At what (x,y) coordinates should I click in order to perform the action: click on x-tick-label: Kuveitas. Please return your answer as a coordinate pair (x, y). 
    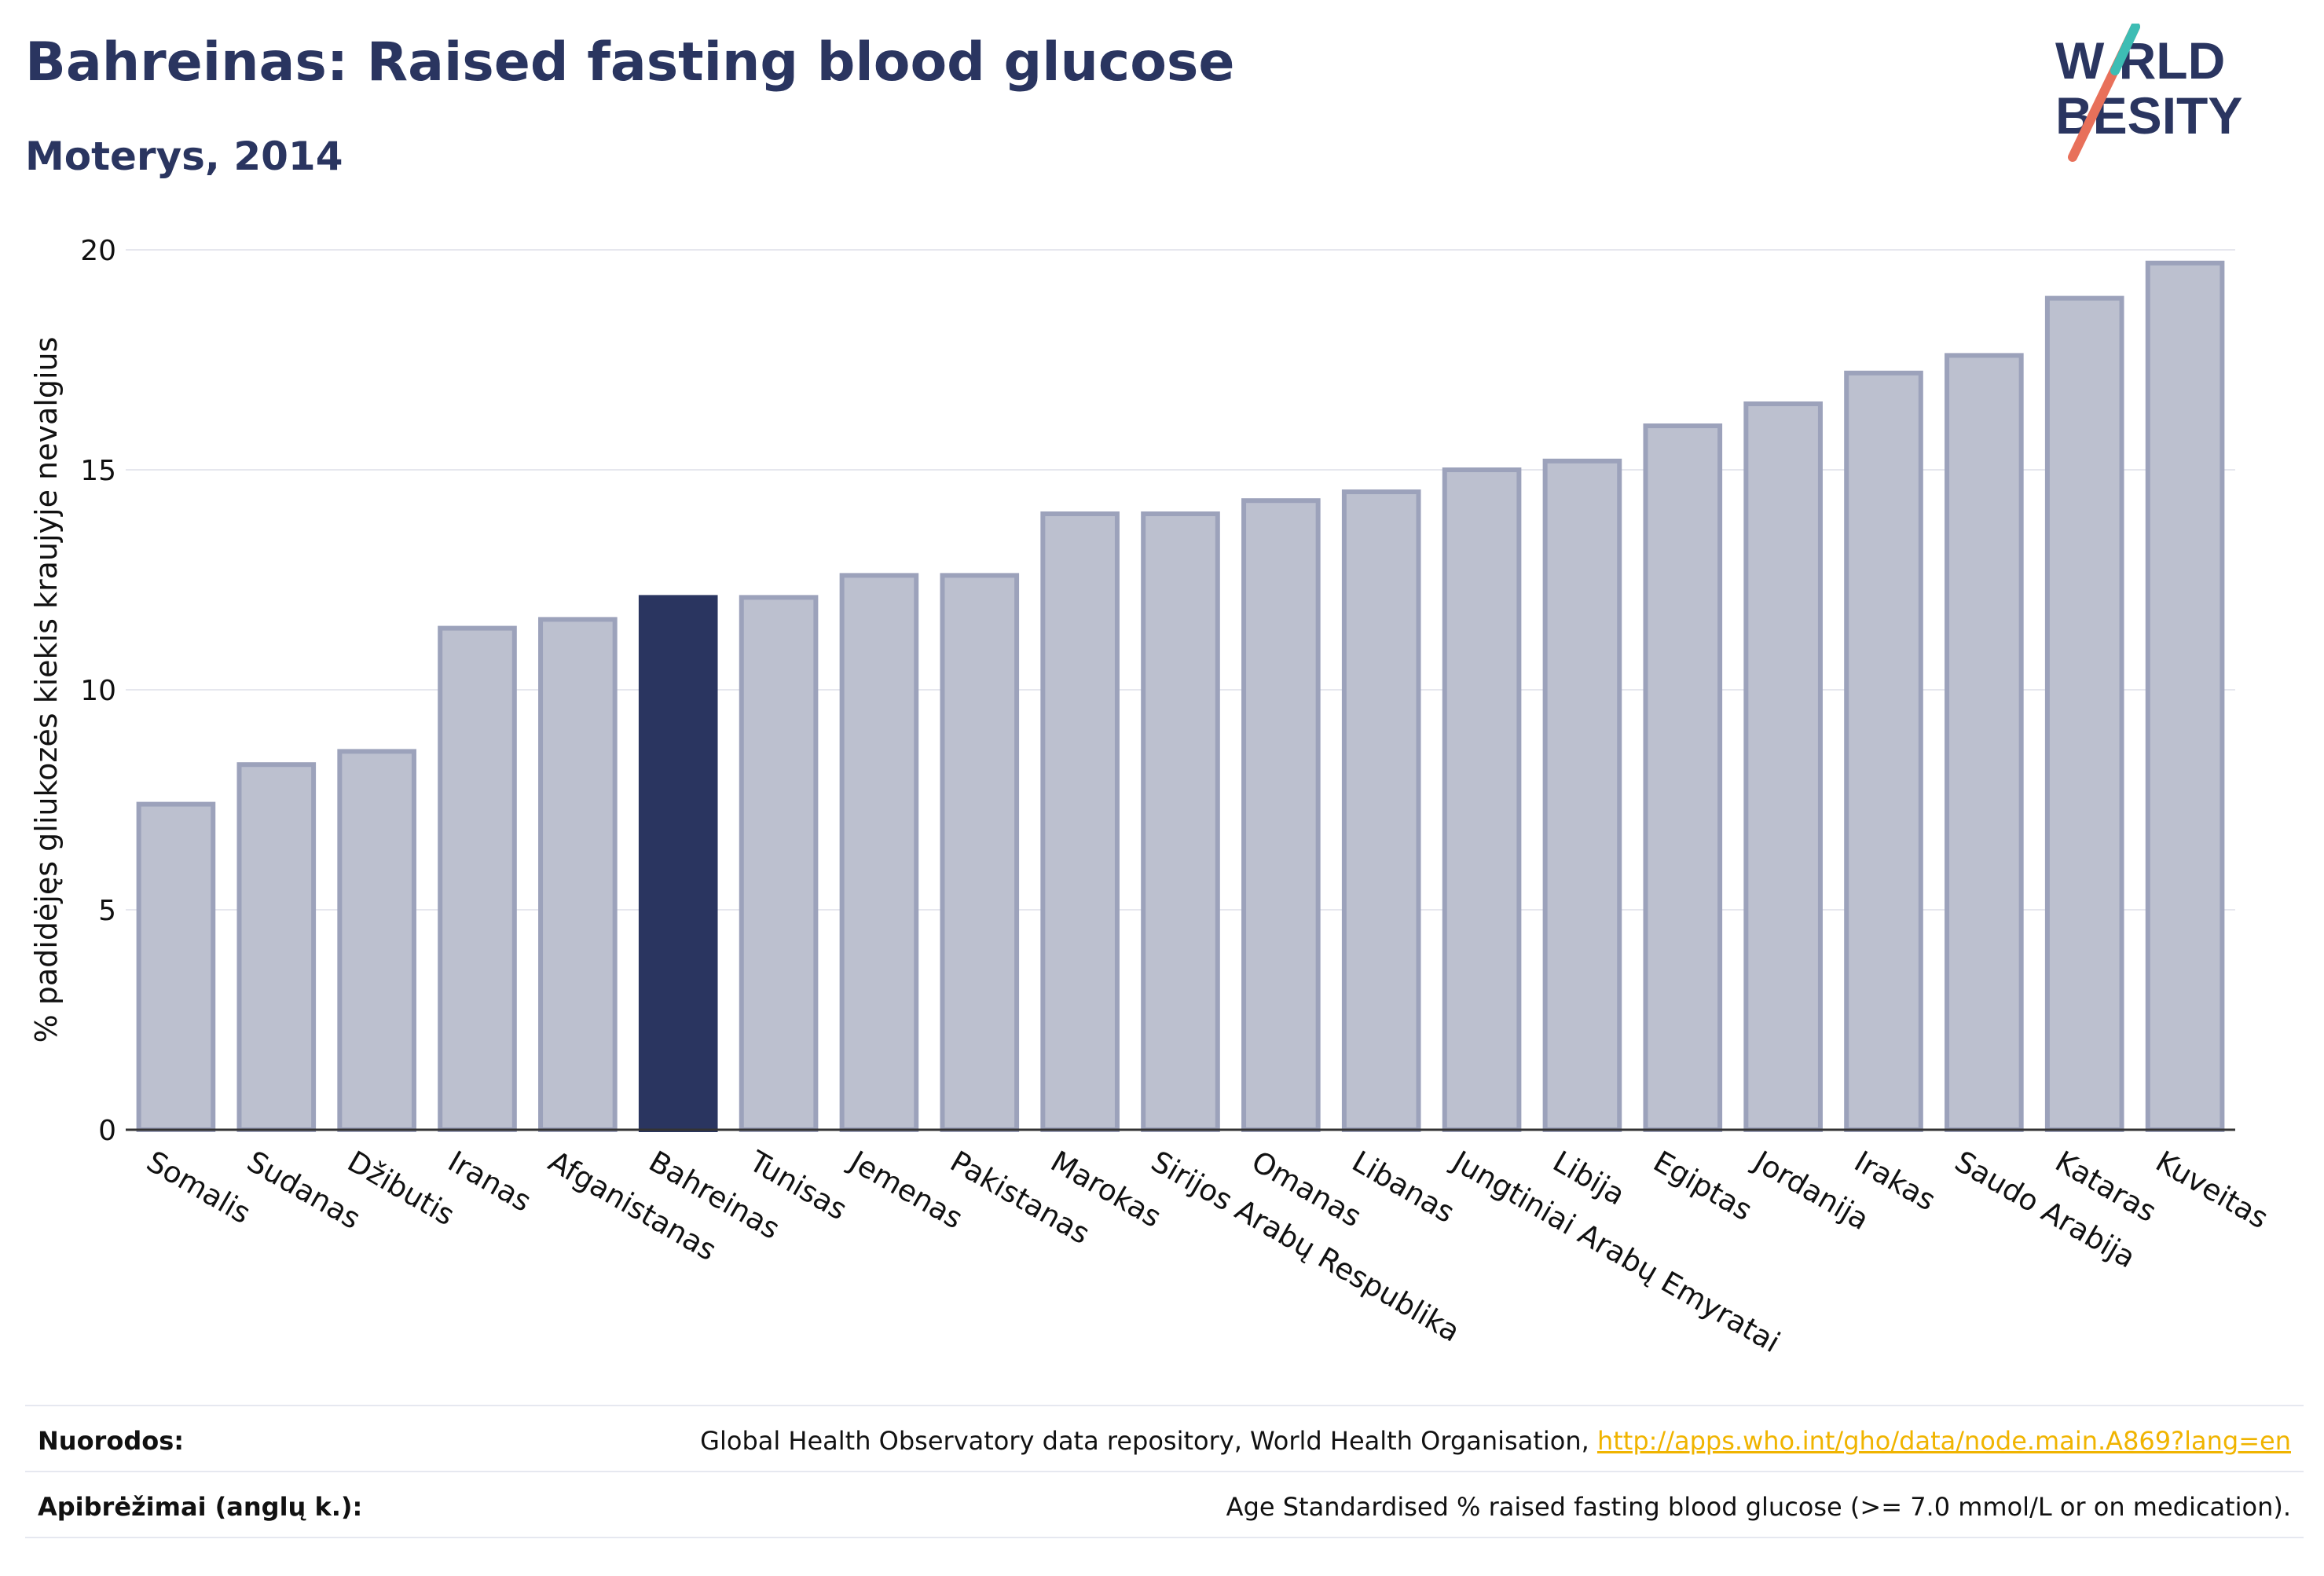
    Looking at the image, I should click on (2212, 1190).